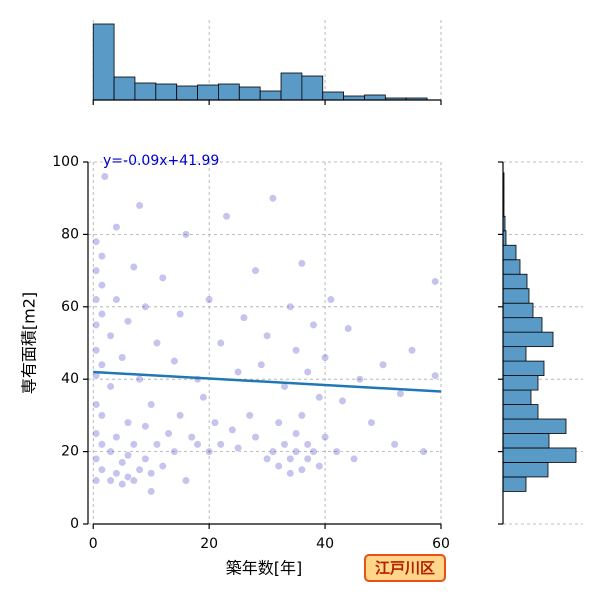  What do you see at coordinates (70, 379) in the screenshot?
I see `y-tick-label: 40` at bounding box center [70, 379].